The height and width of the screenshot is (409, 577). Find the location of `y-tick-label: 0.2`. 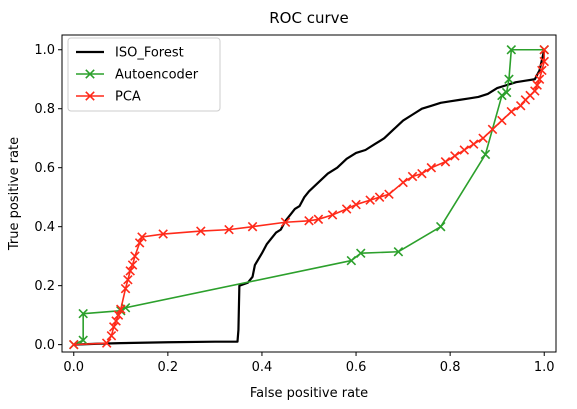

y-tick-label: 0.2 is located at coordinates (44, 286).